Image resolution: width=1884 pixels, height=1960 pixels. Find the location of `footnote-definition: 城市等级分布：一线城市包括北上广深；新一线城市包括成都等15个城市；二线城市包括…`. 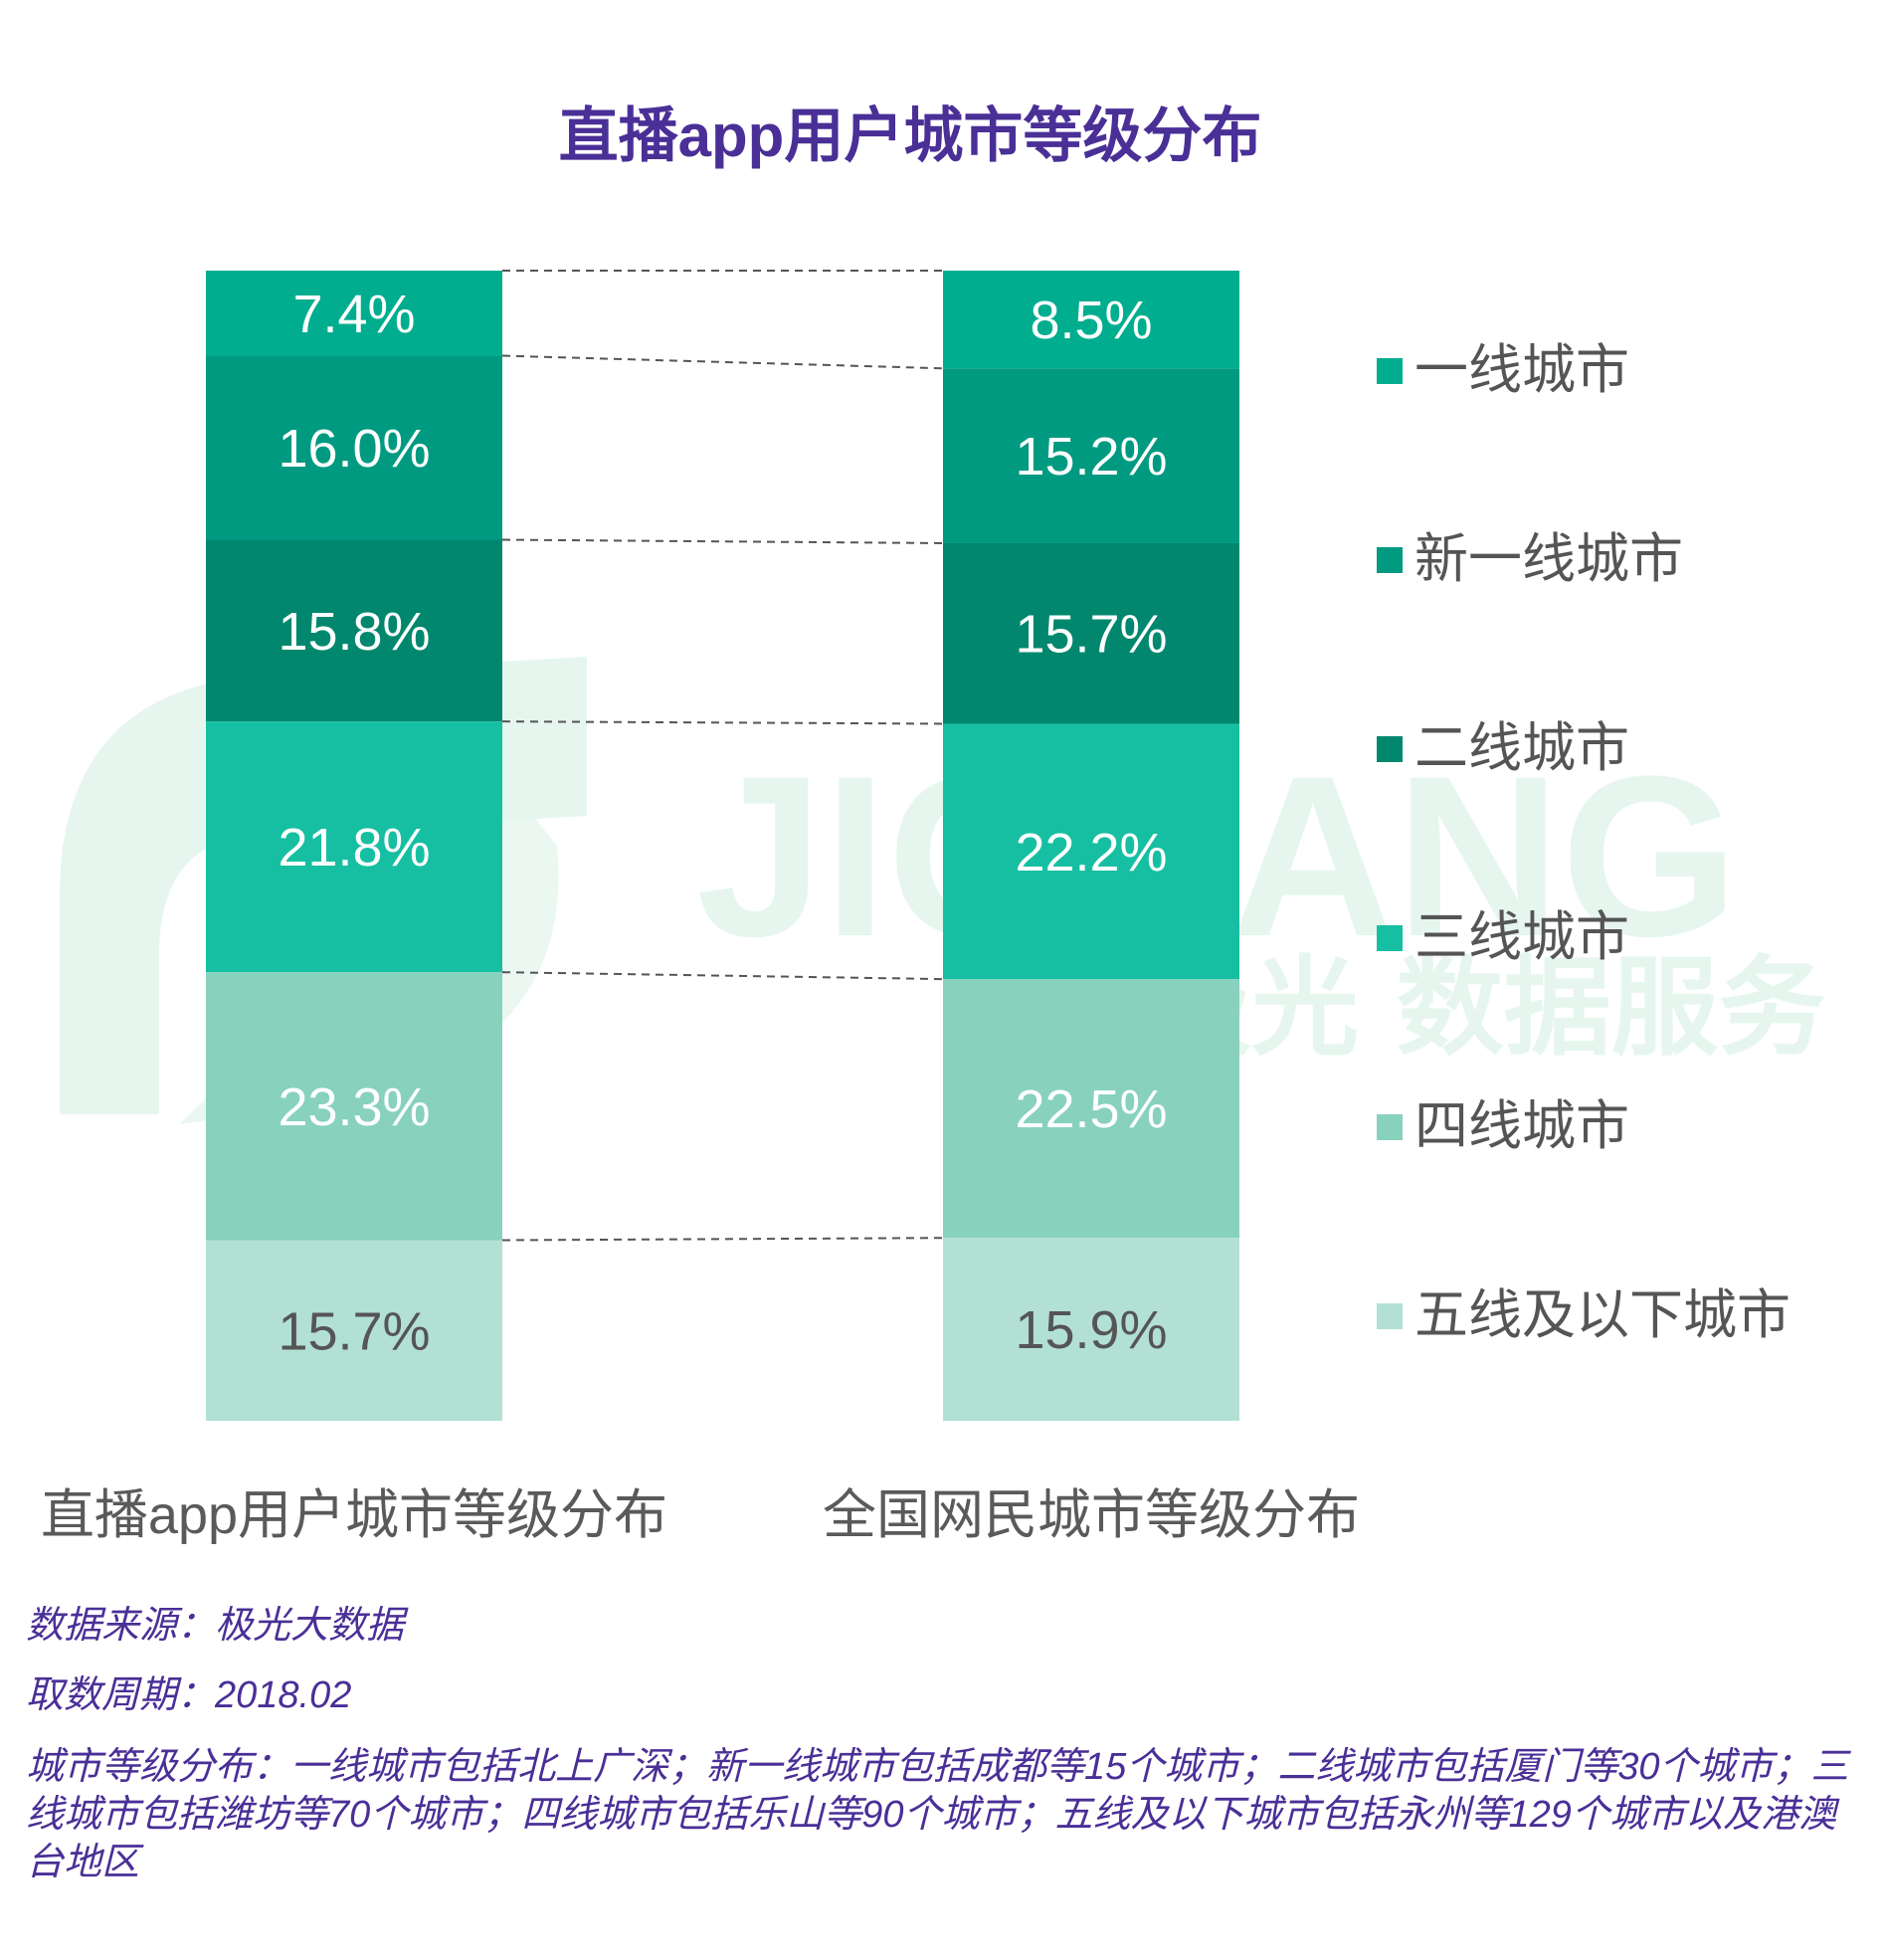

footnote-definition: 城市等级分布：一线城市包括北上广深；新一线城市包括成都等15个城市；二线城市包括… is located at coordinates (938, 1814).